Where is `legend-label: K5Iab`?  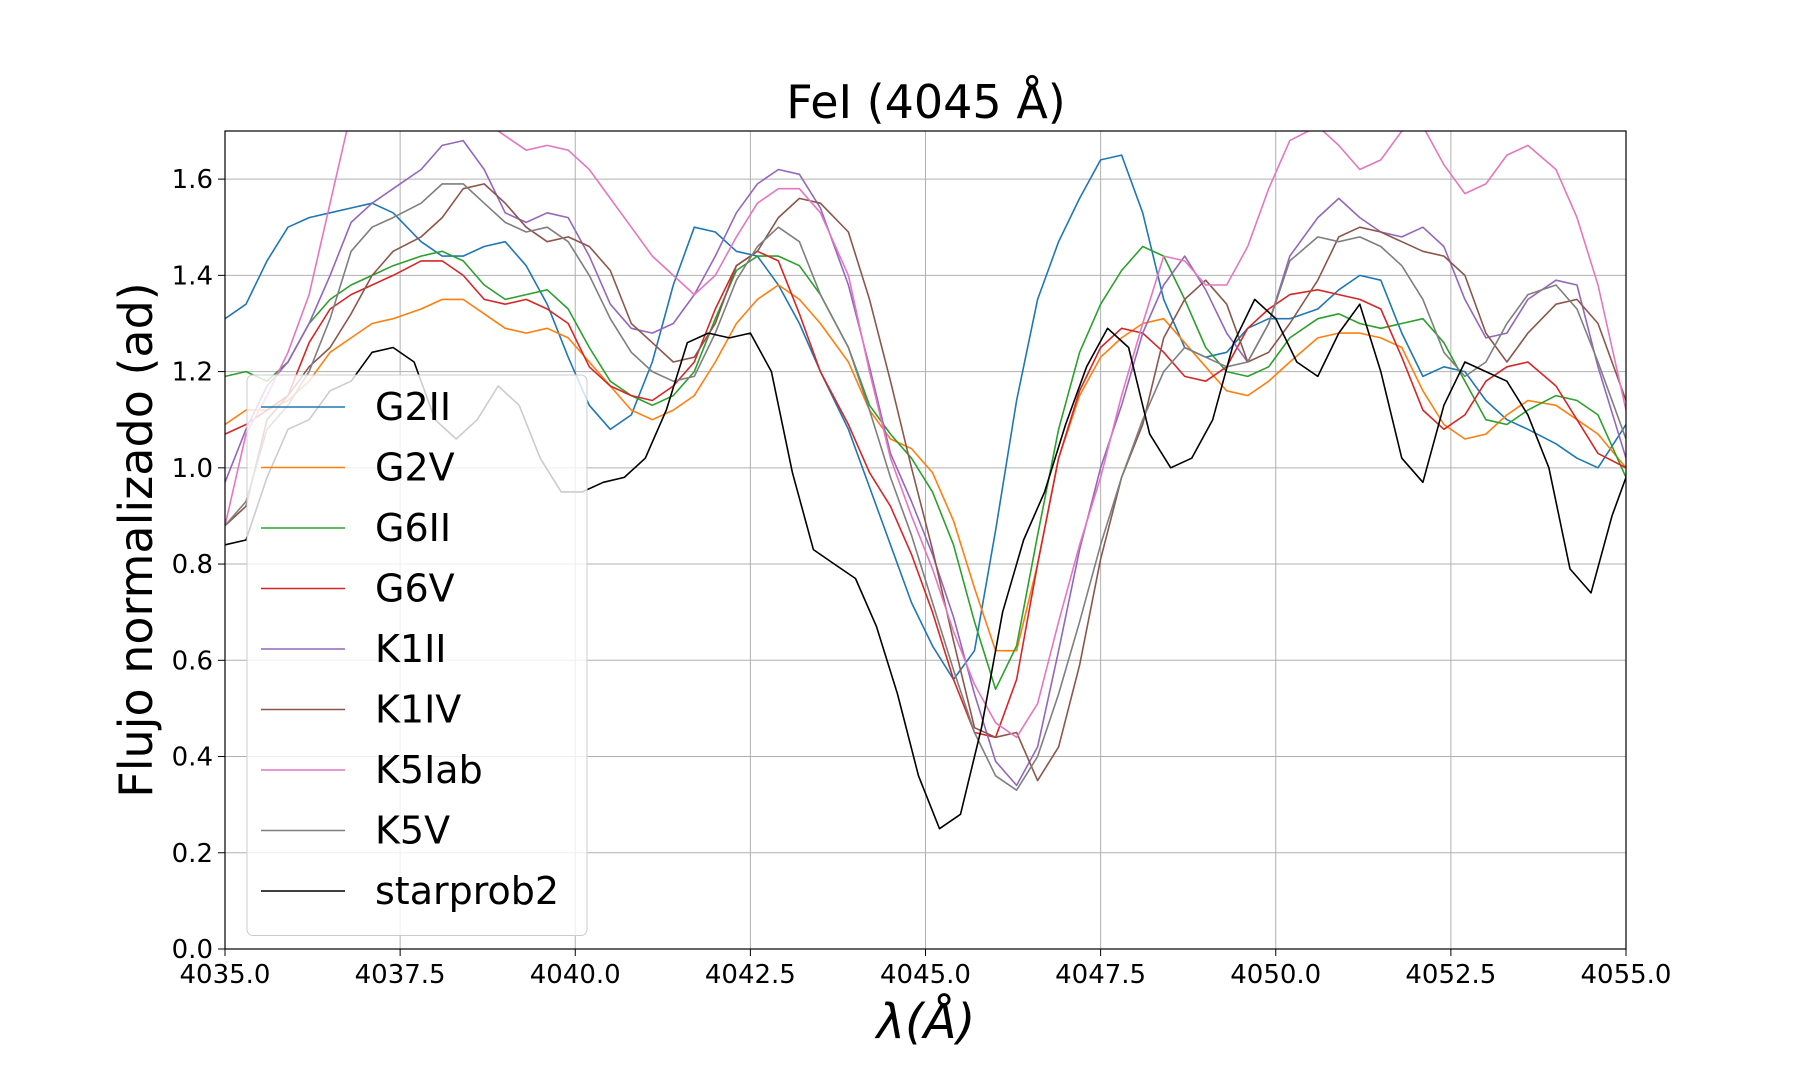 legend-label: K5Iab is located at coordinates (429, 770).